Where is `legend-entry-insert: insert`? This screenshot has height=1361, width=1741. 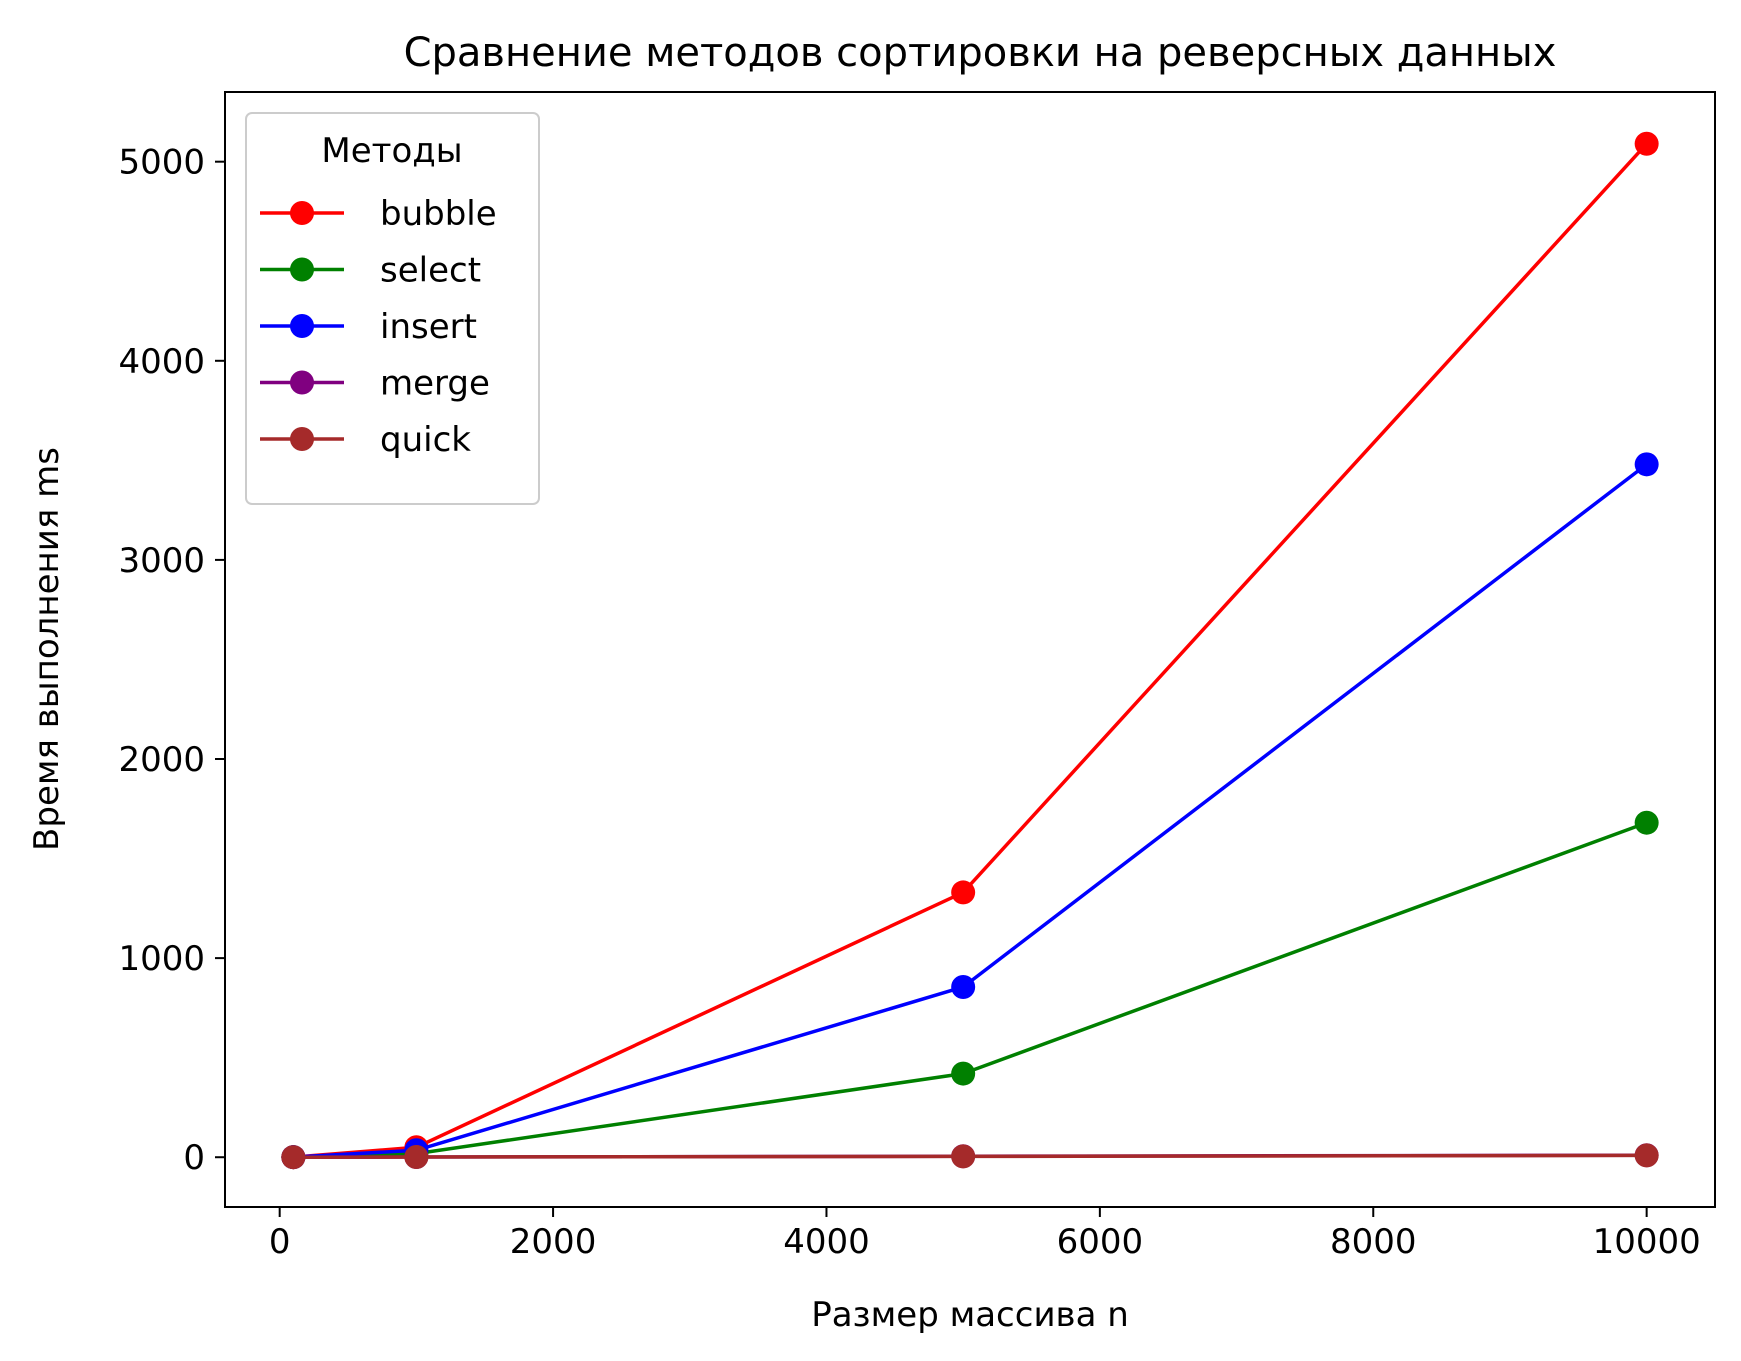 legend-entry-insert: insert is located at coordinates (368, 327).